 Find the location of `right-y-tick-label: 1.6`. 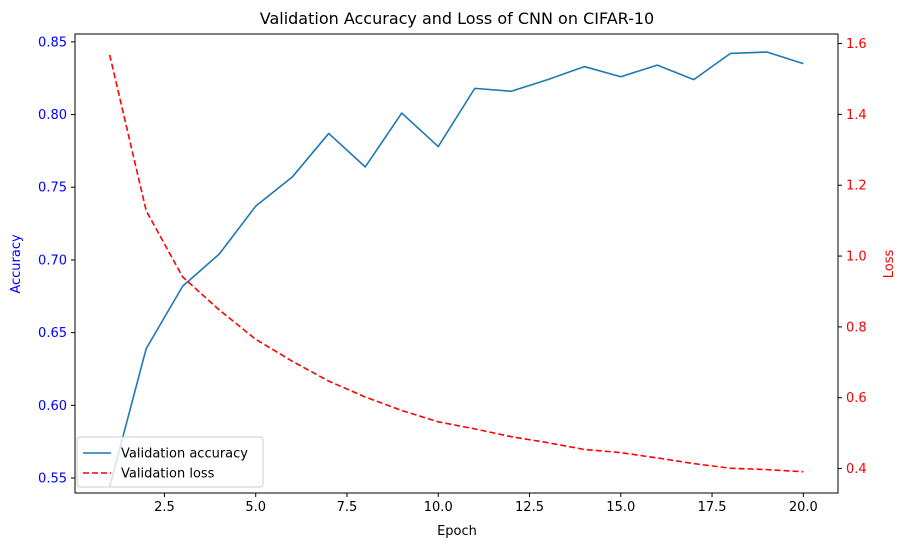

right-y-tick-label: 1.6 is located at coordinates (856, 44).